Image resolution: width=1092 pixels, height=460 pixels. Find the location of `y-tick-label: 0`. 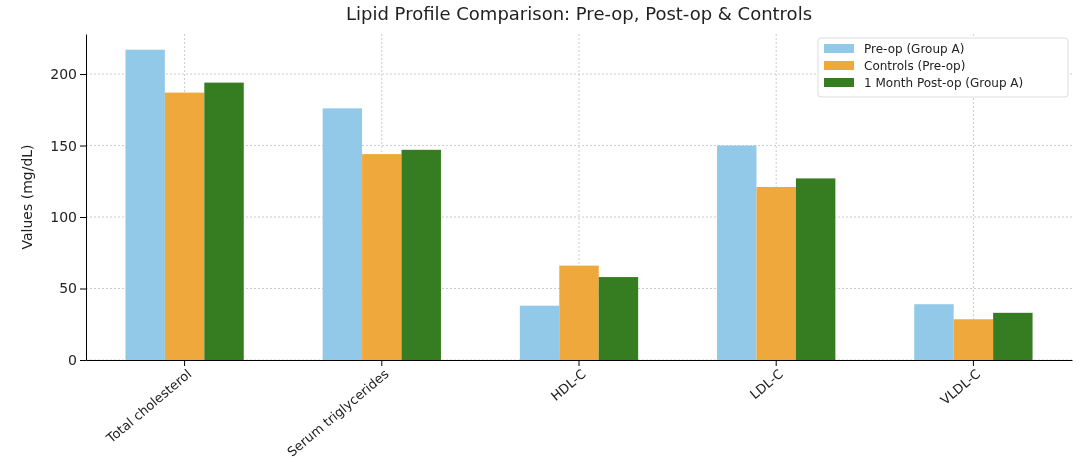

y-tick-label: 0 is located at coordinates (72, 359).